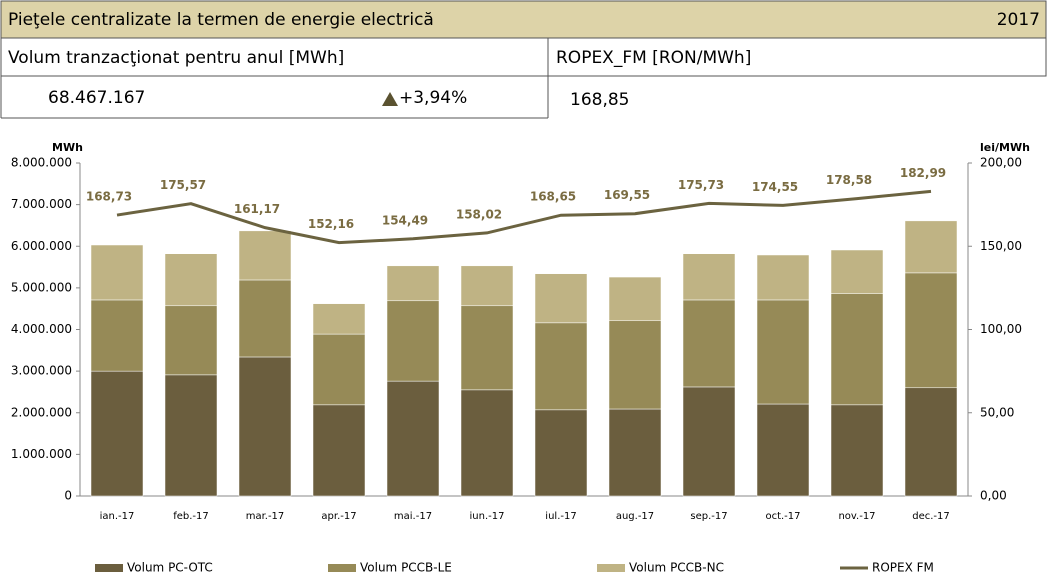 This screenshot has height=573, width=1047. Describe the element at coordinates (265, 516) in the screenshot. I see `x-tick-label: mar.-17` at that location.